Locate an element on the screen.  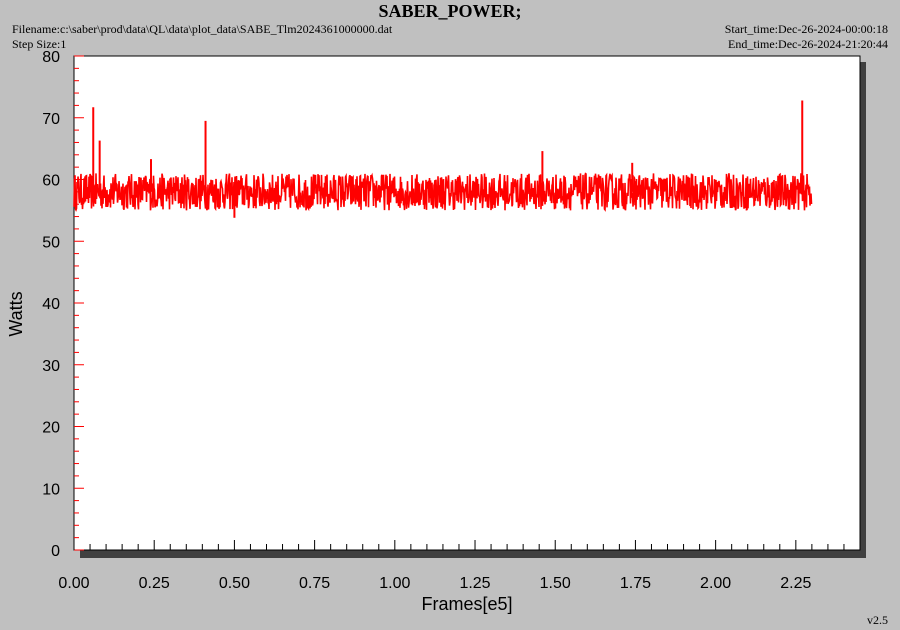
version-label: v2.5 is located at coordinates (877, 620).